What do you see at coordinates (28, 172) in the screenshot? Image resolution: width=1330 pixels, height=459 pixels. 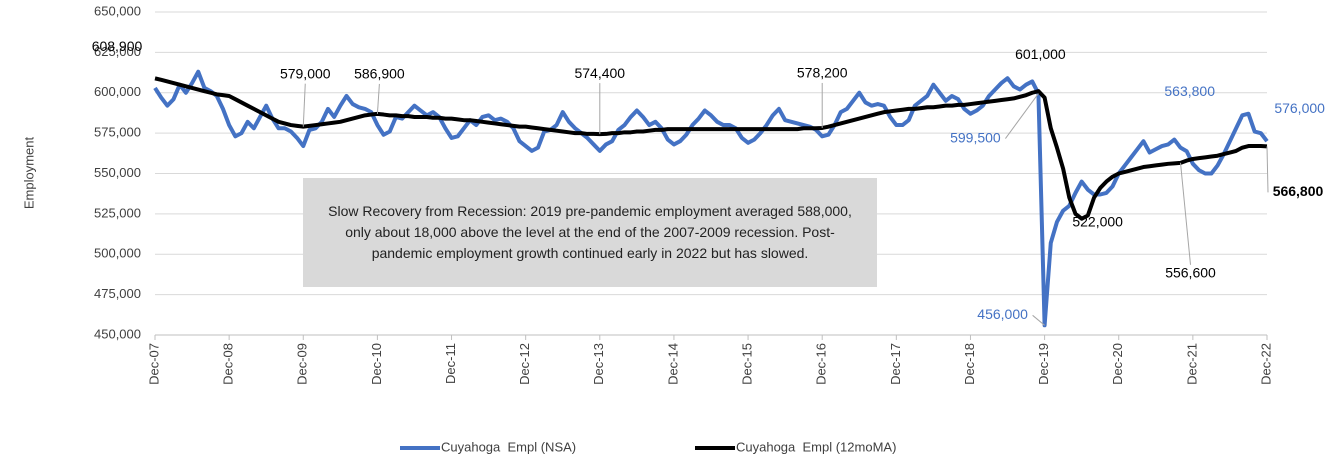 I see `y-axis-label: Employment` at bounding box center [28, 172].